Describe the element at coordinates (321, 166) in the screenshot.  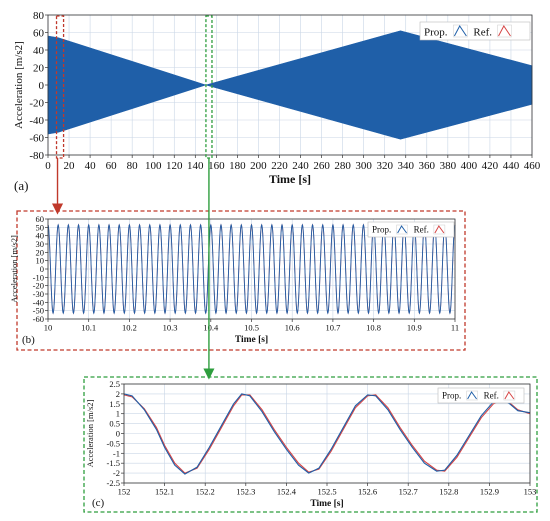
I see `x-tick-label: 260` at that location.